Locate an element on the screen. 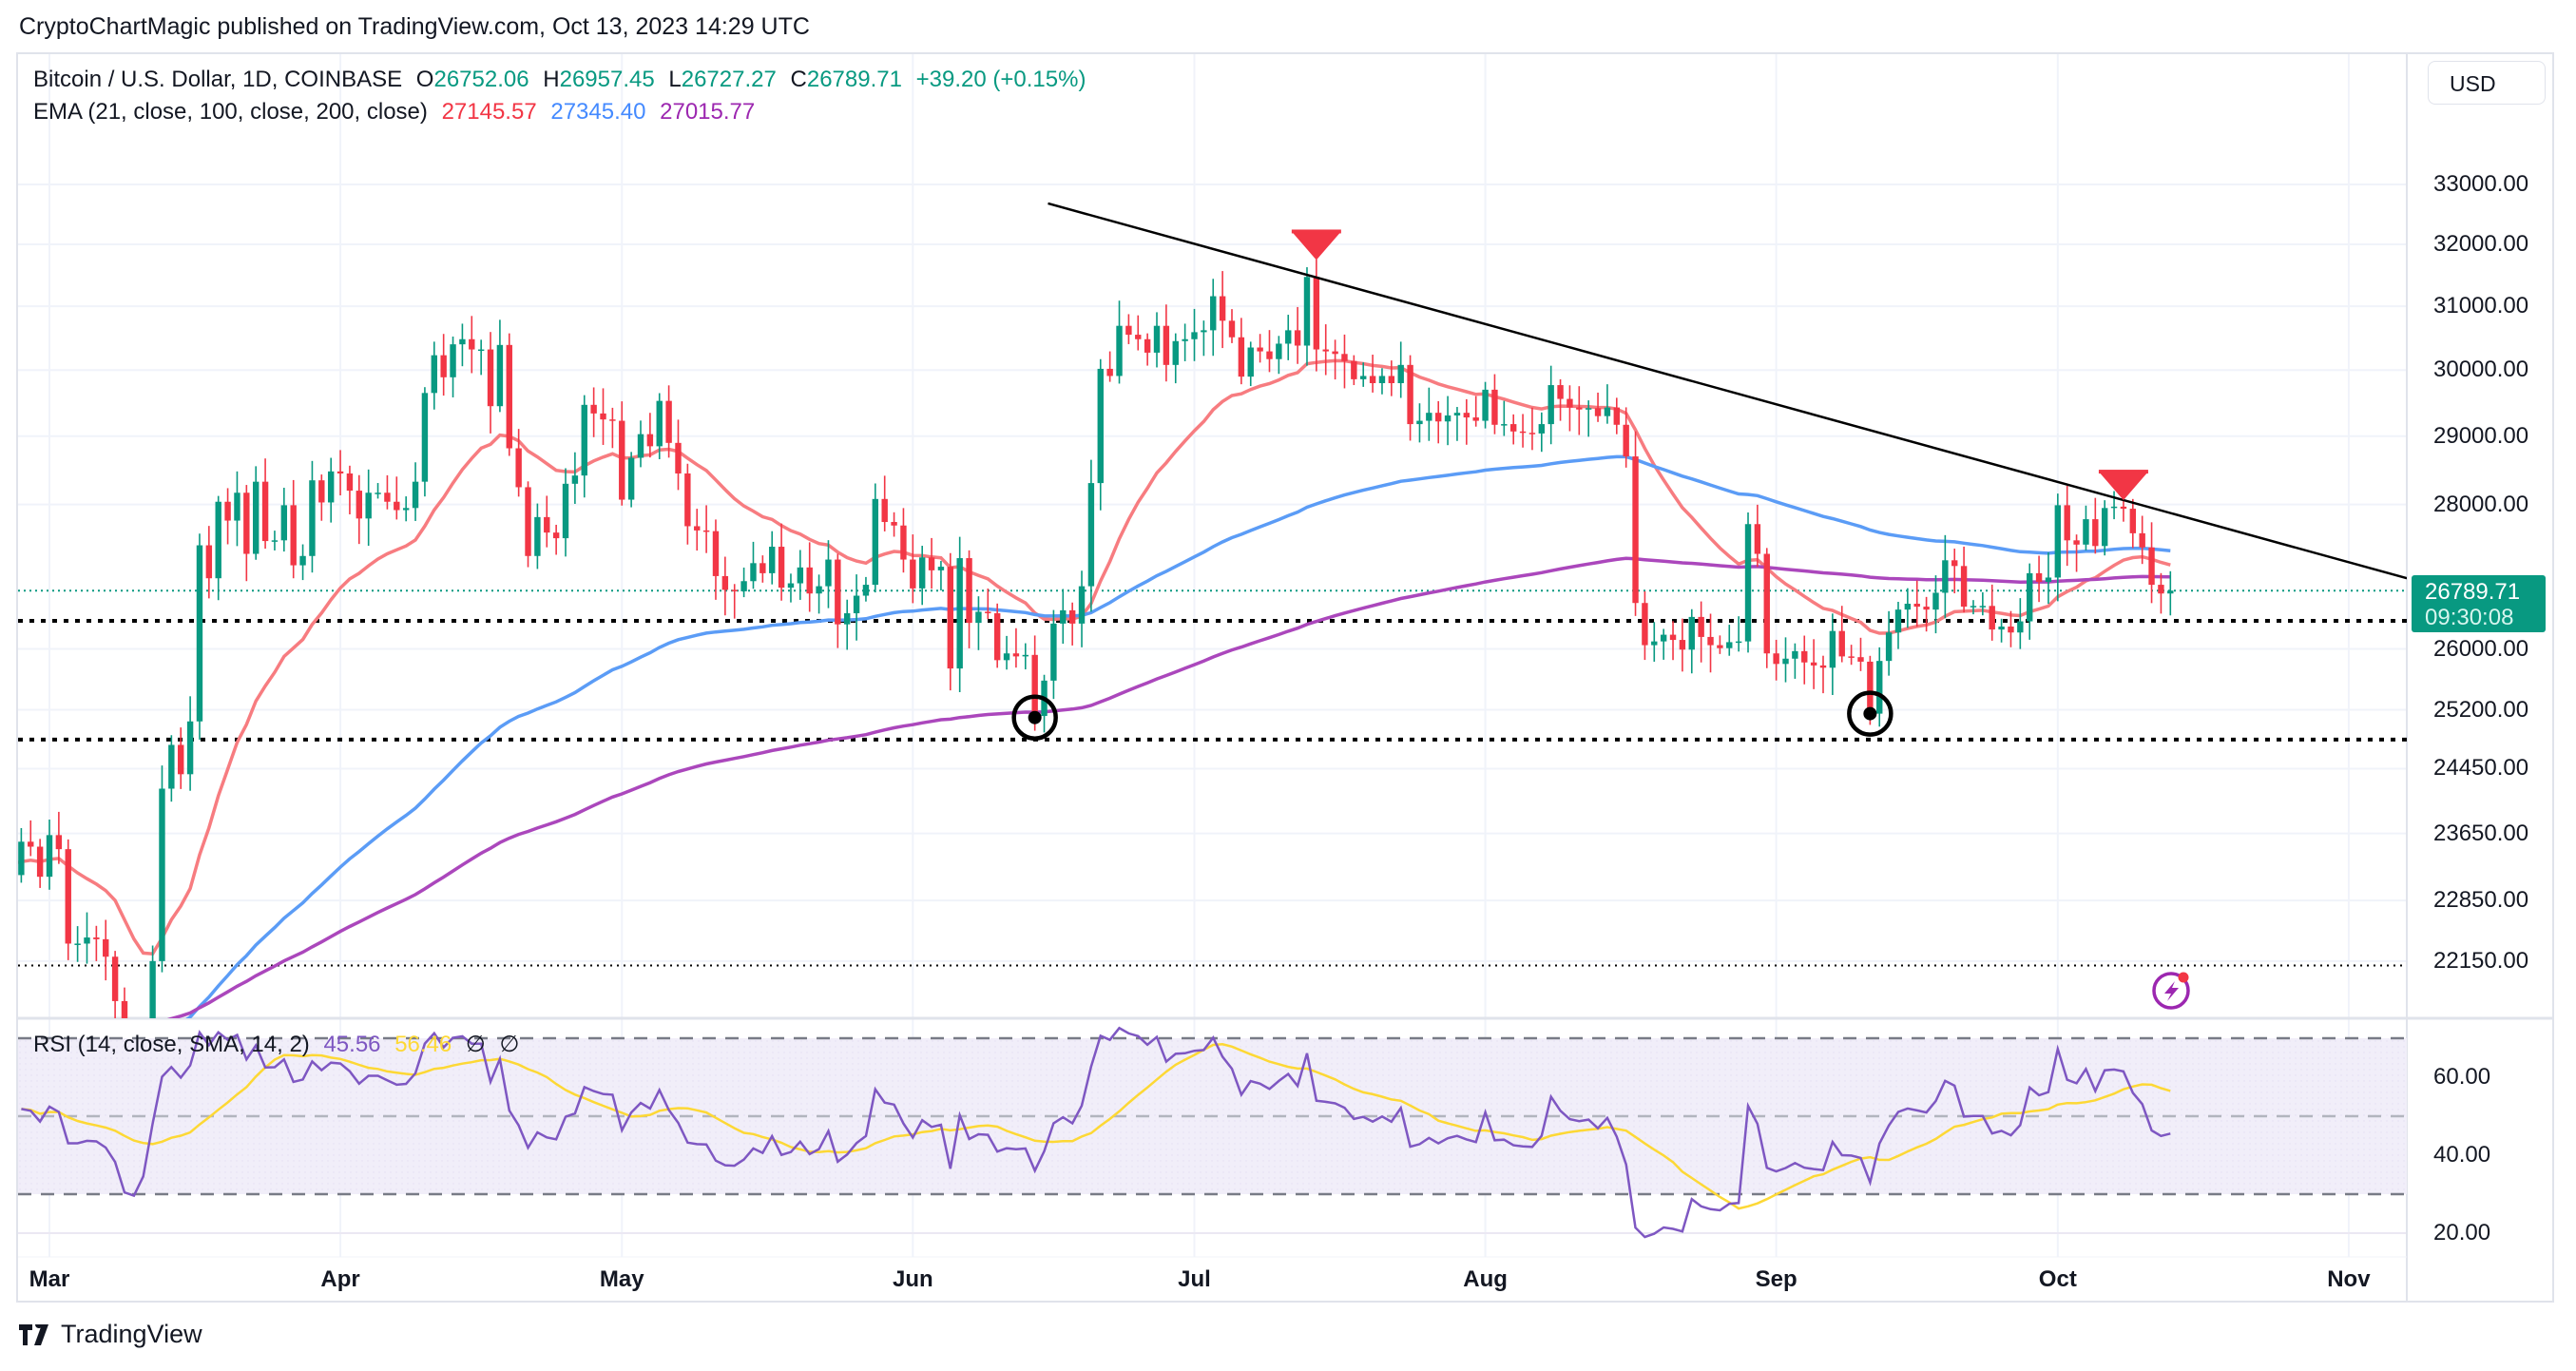  time-label: Nov is located at coordinates (2349, 1279).